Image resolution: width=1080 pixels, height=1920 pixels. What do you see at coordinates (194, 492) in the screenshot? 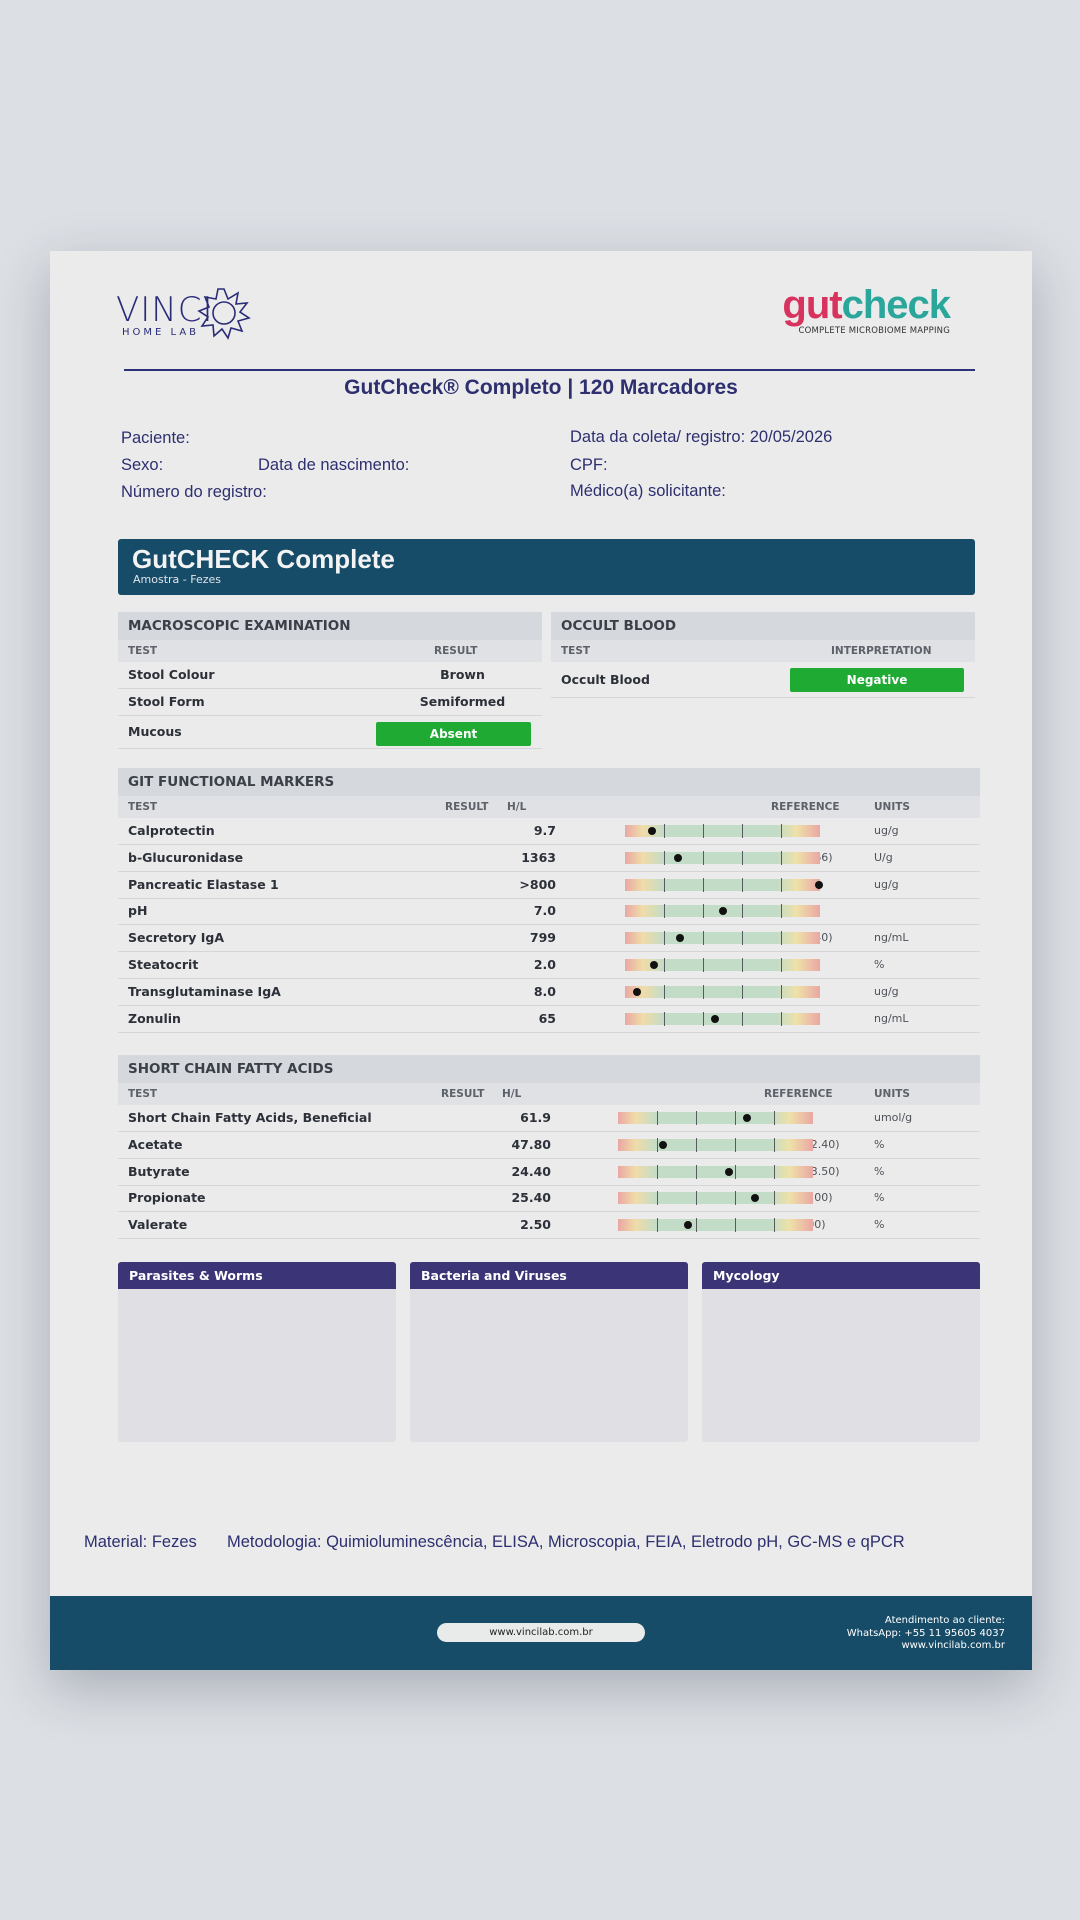
I see `patient-registry-label: Número do registro:` at bounding box center [194, 492].